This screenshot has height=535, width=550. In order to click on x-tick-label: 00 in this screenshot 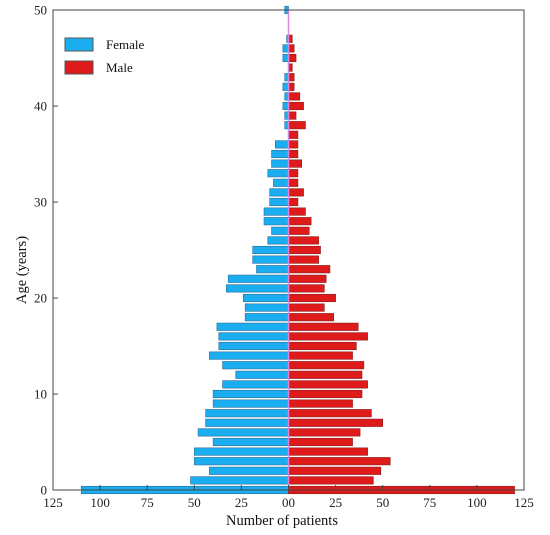, I will do `click(288, 502)`.